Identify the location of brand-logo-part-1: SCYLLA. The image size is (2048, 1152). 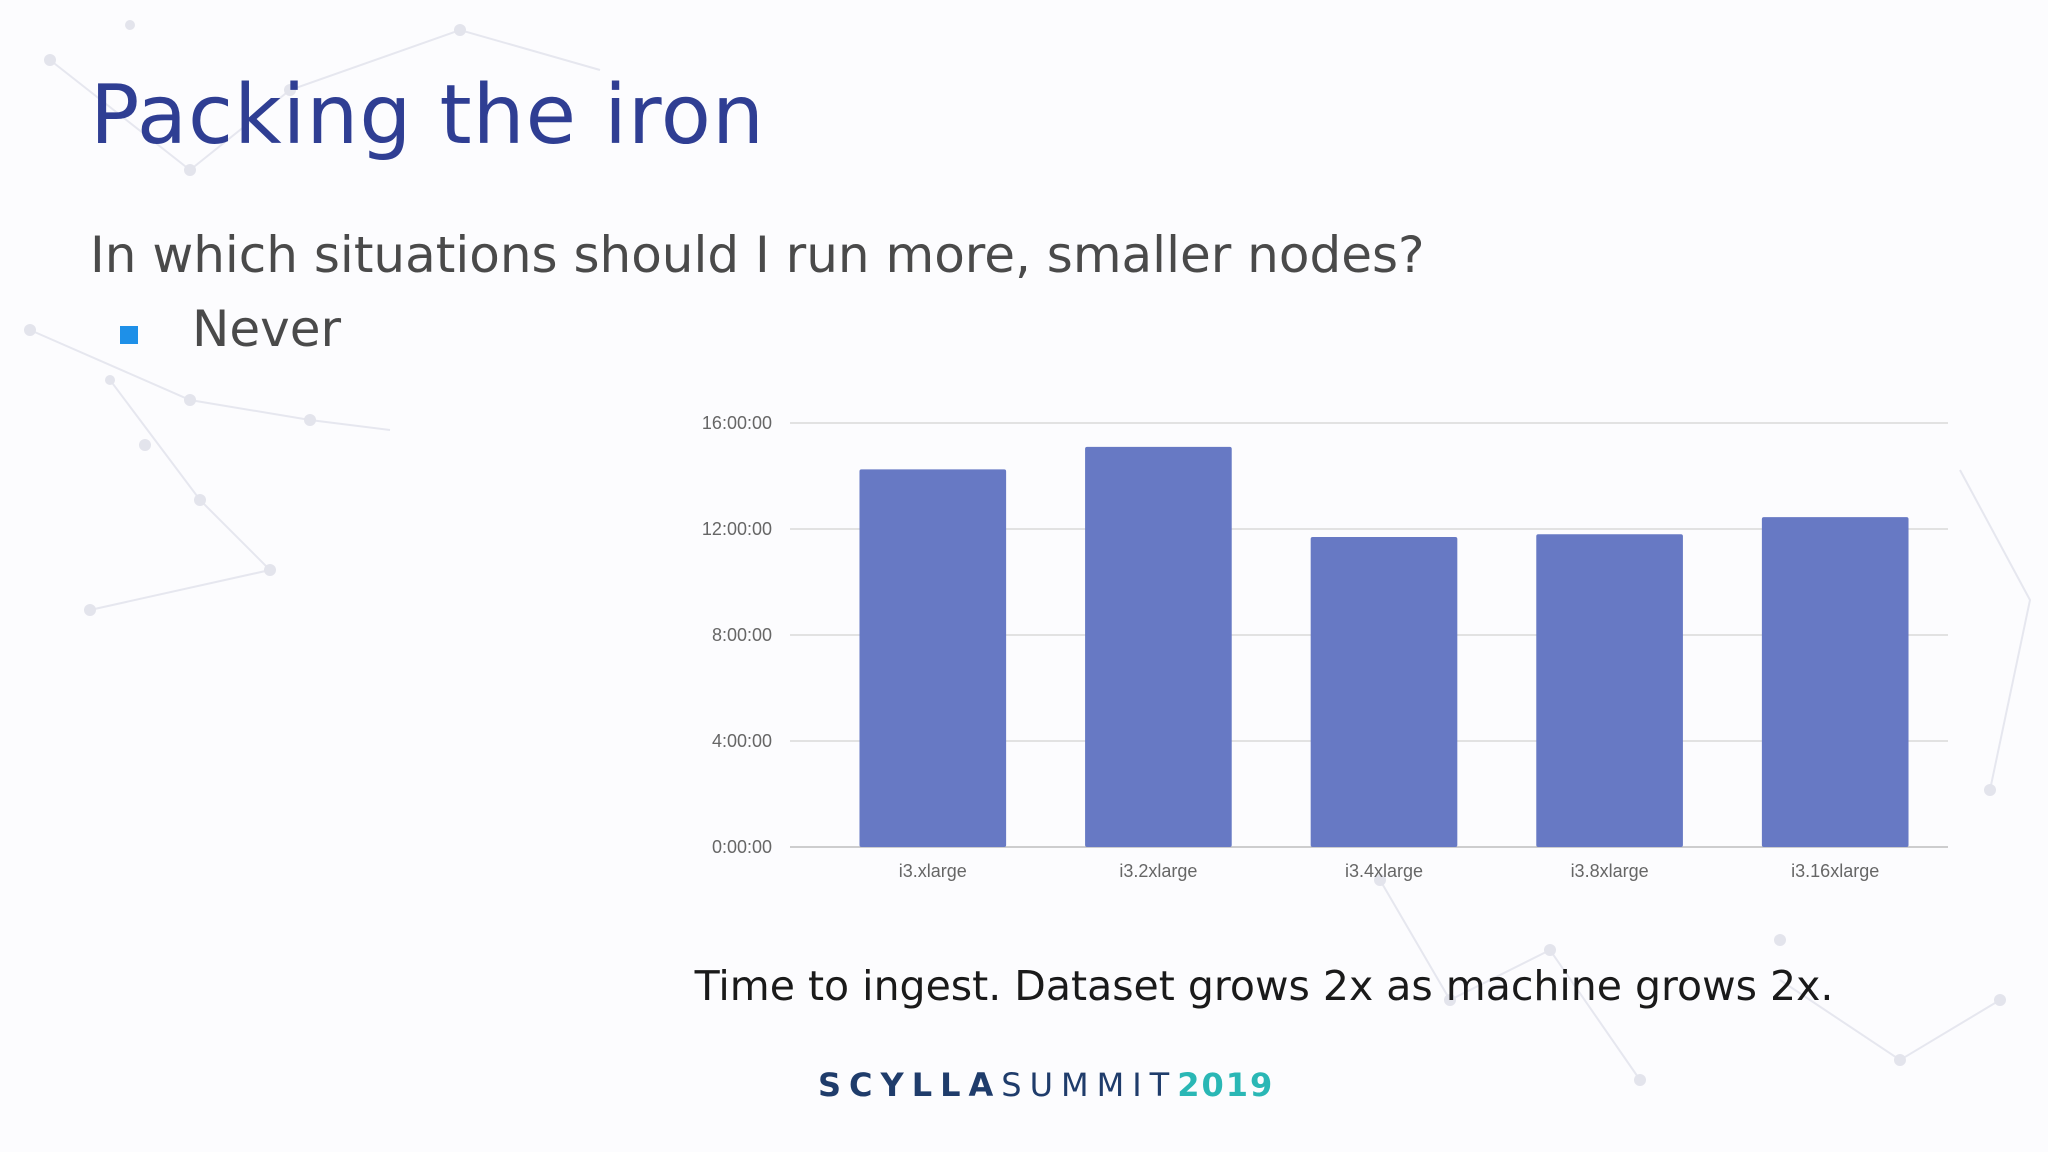
(910, 1085).